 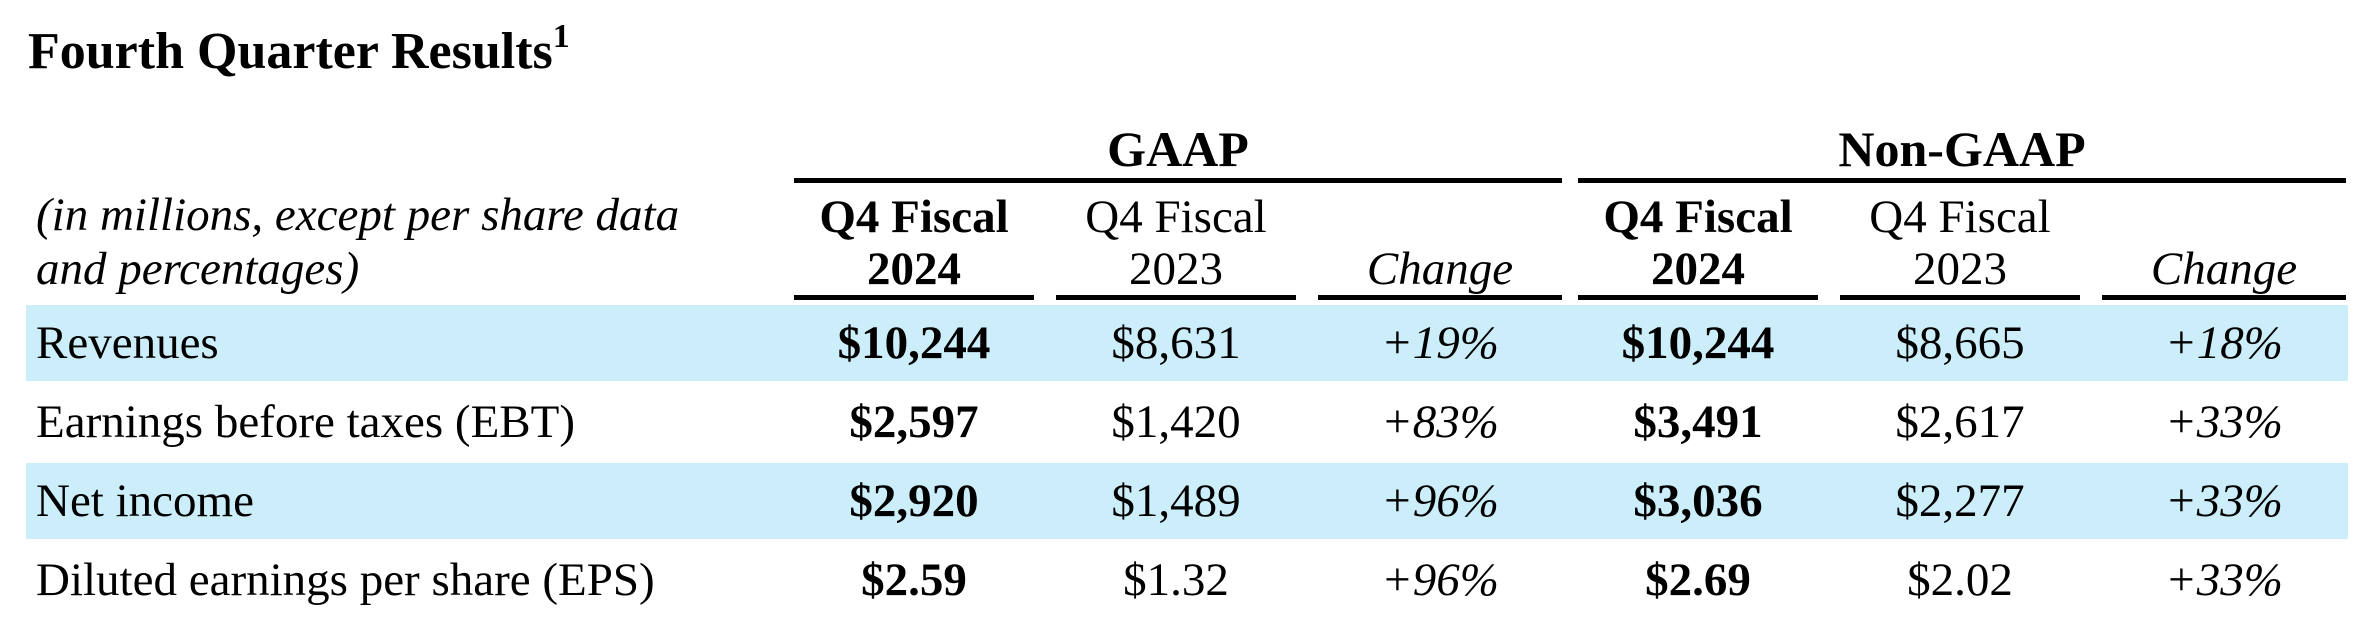 What do you see at coordinates (305, 422) in the screenshot?
I see `row-label: Earnings before taxes (EBT)` at bounding box center [305, 422].